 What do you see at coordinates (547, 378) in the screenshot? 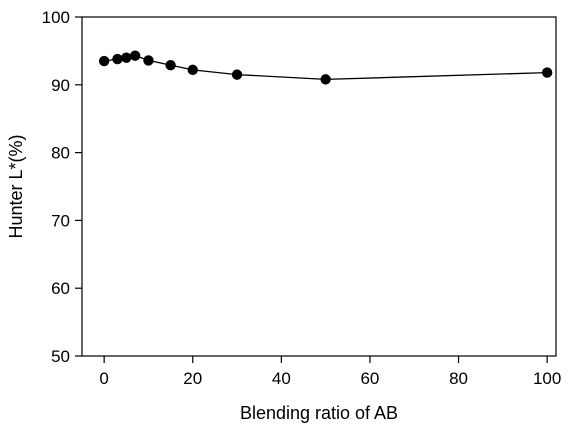
I see `x-tick-label: 100` at bounding box center [547, 378].